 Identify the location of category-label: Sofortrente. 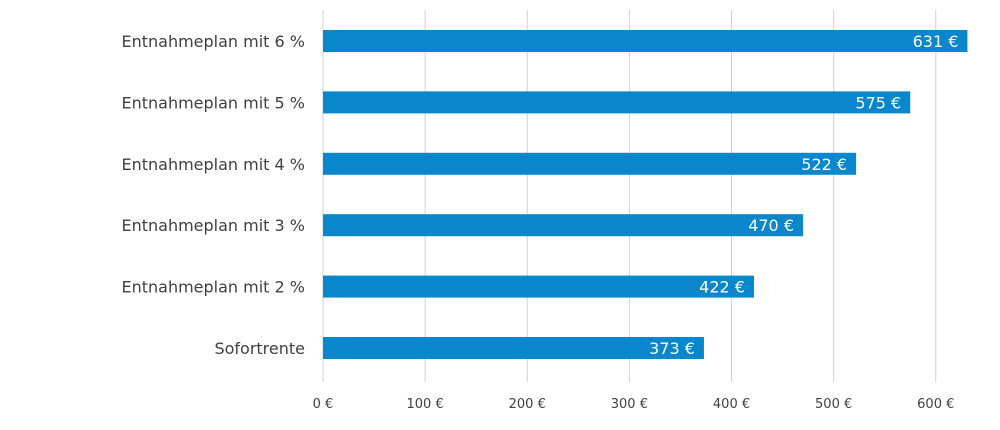
(259, 348).